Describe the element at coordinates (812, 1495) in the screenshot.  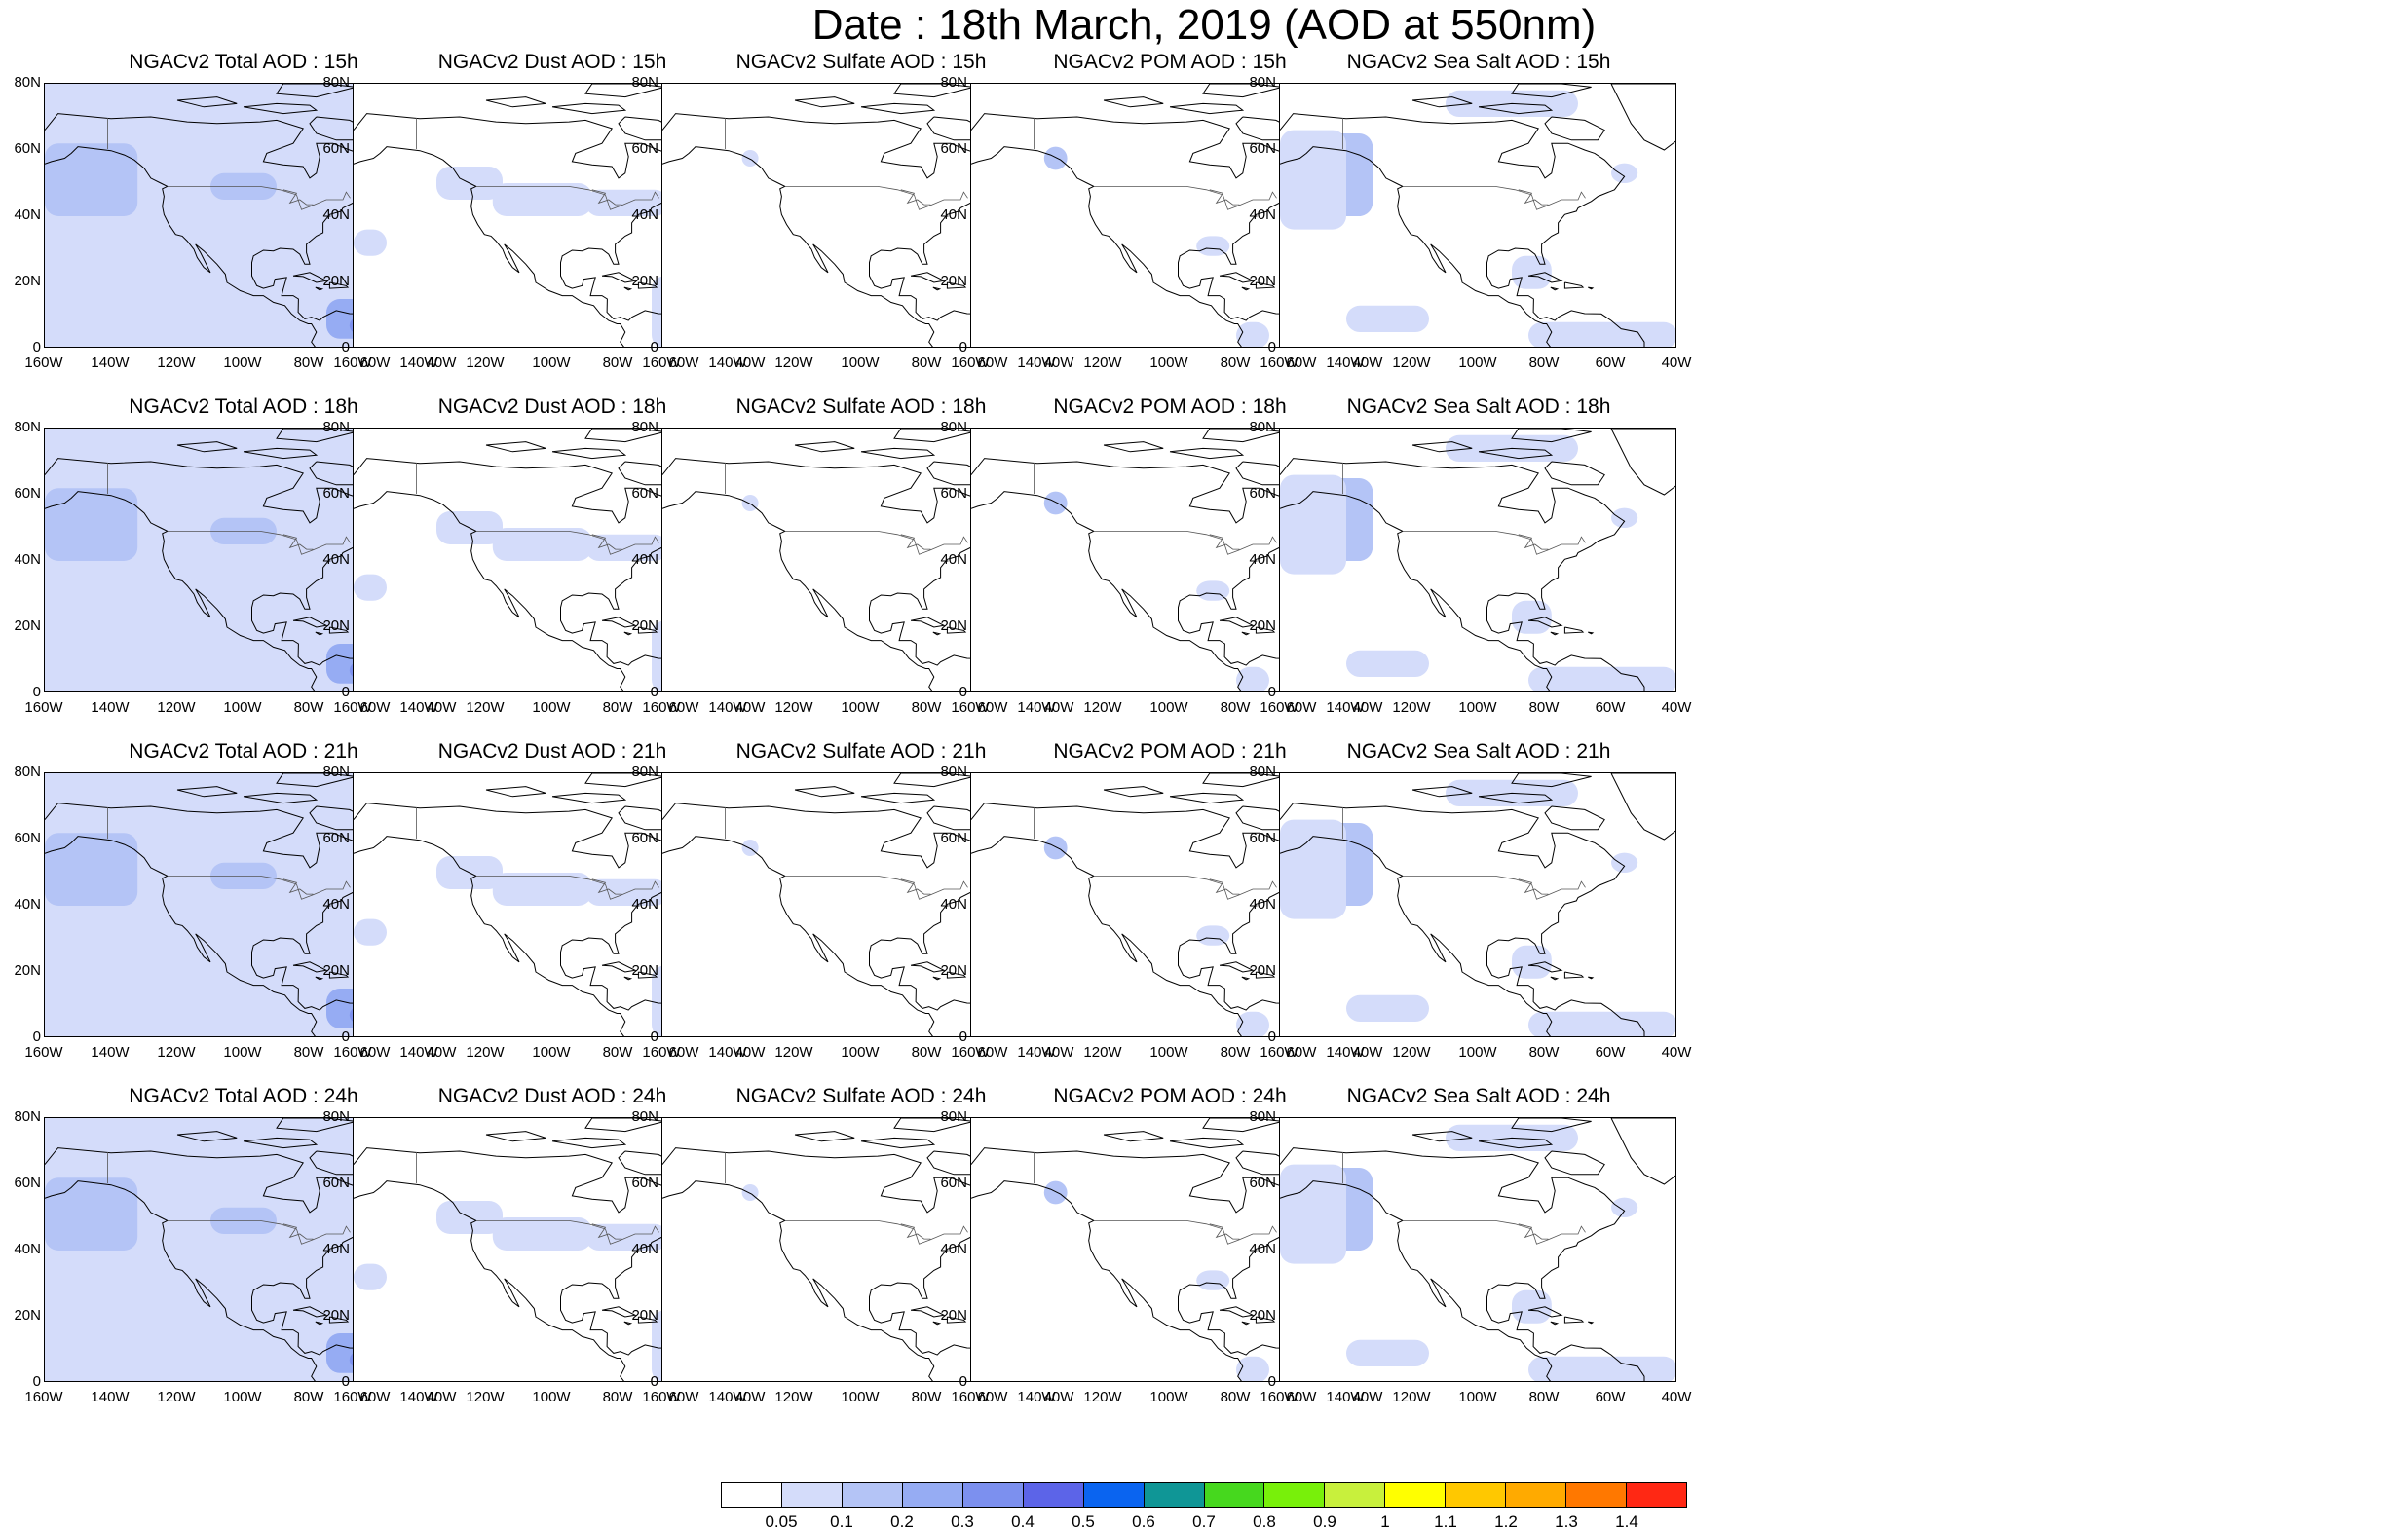
I see `colorbar-box` at that location.